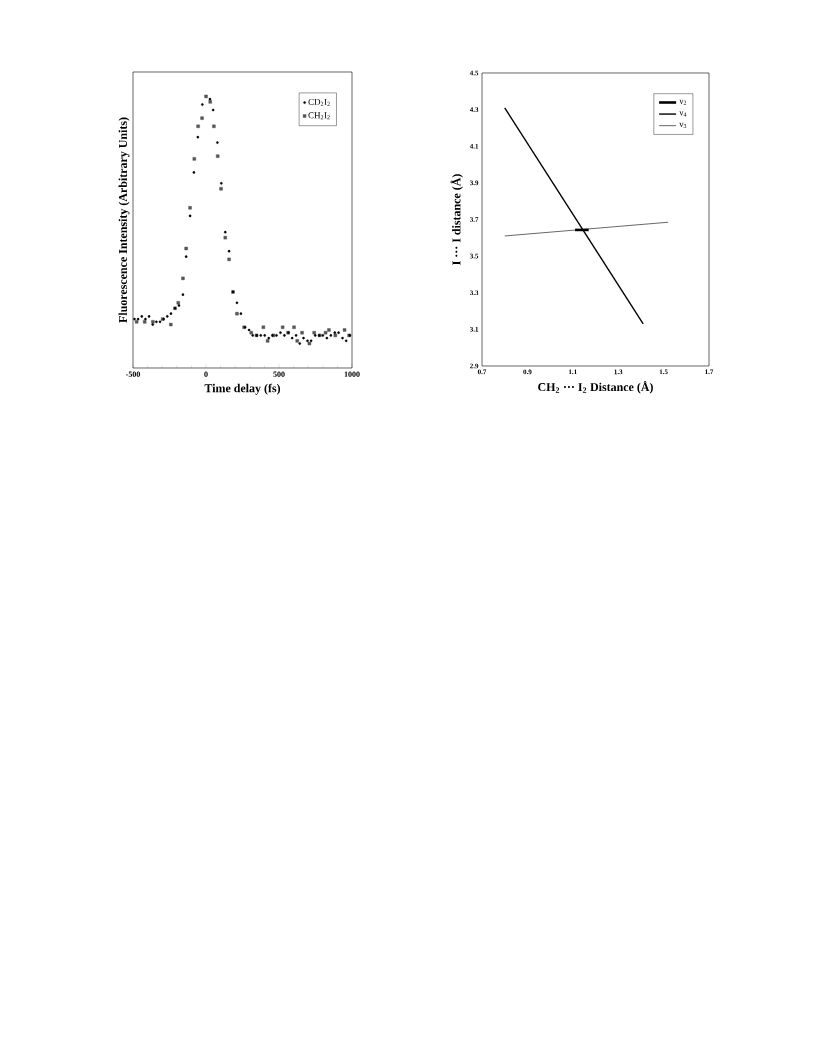 This screenshot has height=1056, width=816. I want to click on y-axis-title: I ··· I distance (Å), so click(456, 219).